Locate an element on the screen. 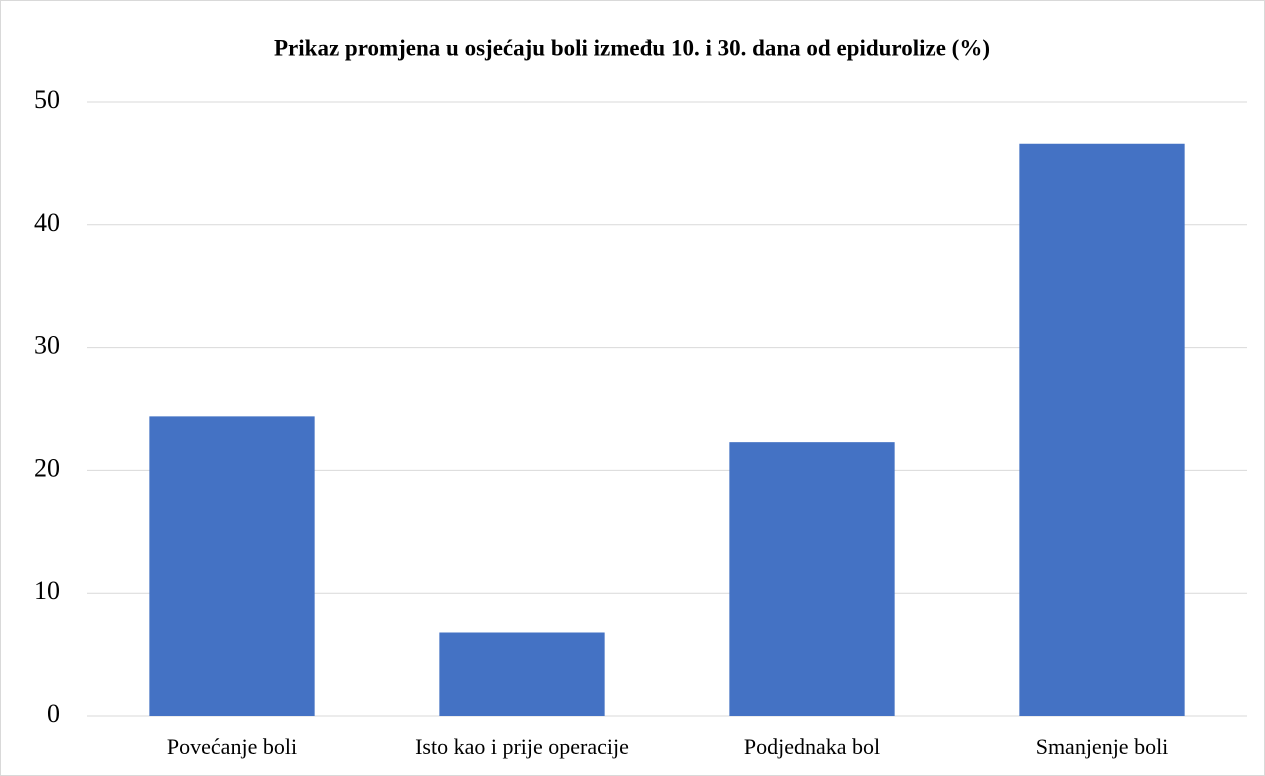 Image resolution: width=1265 pixels, height=776 pixels. y-tick-label: 0 is located at coordinates (53, 713).